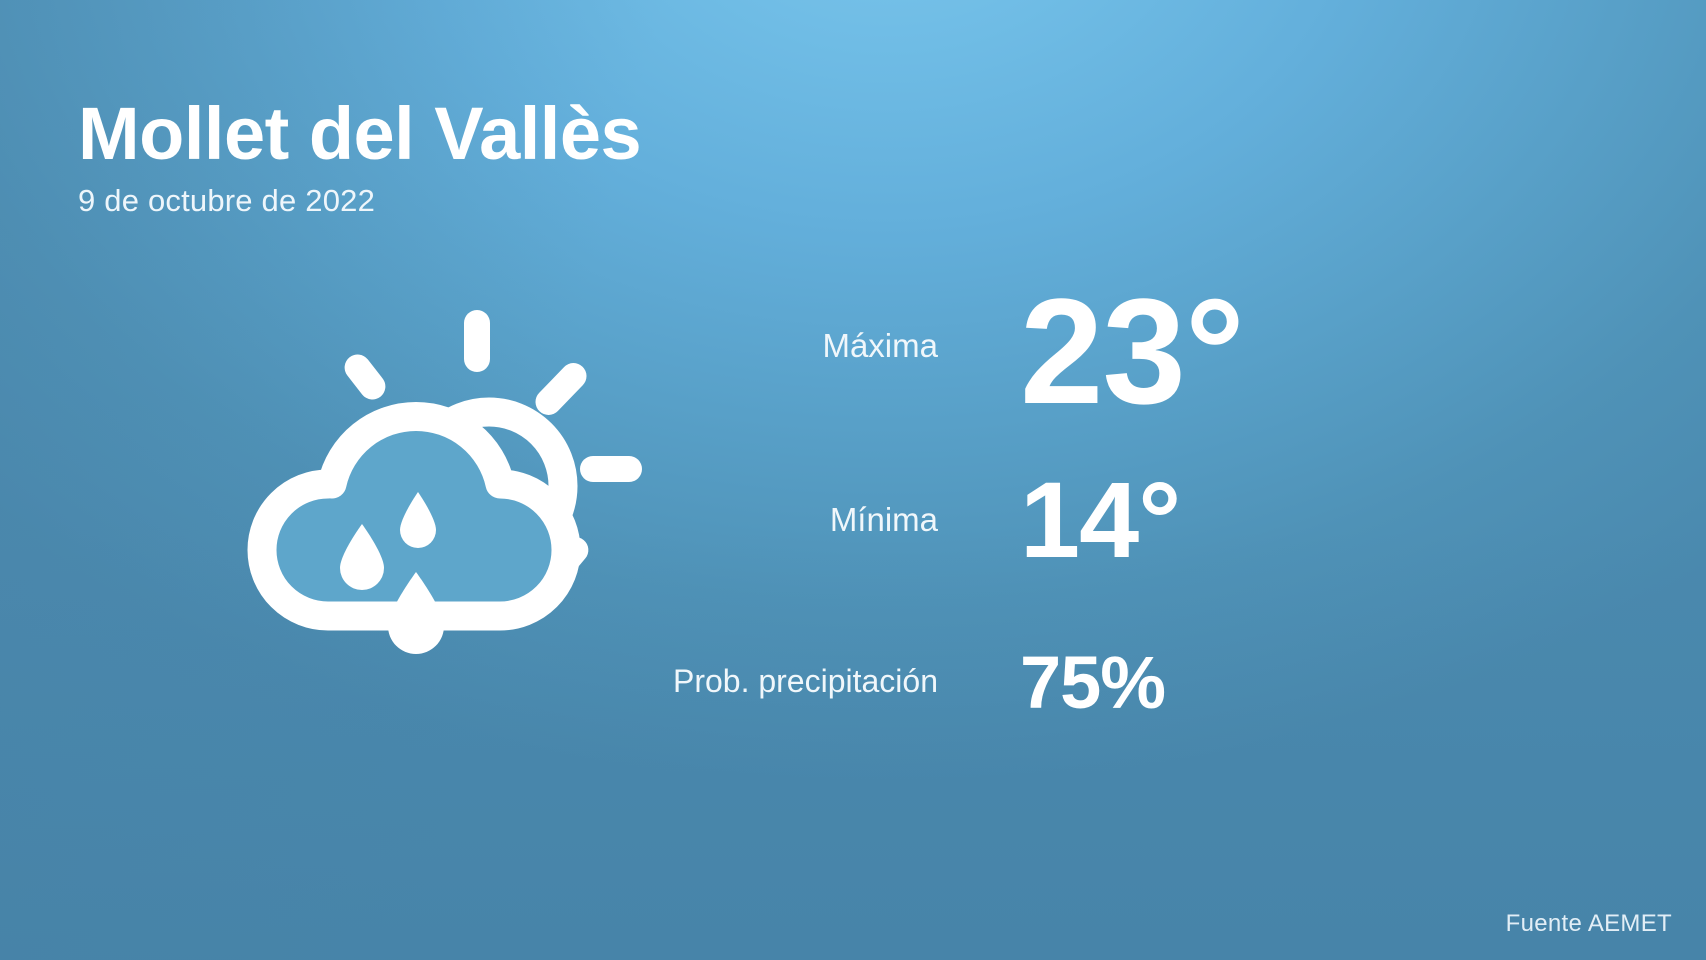  I want to click on raindrop-left, so click(362, 557).